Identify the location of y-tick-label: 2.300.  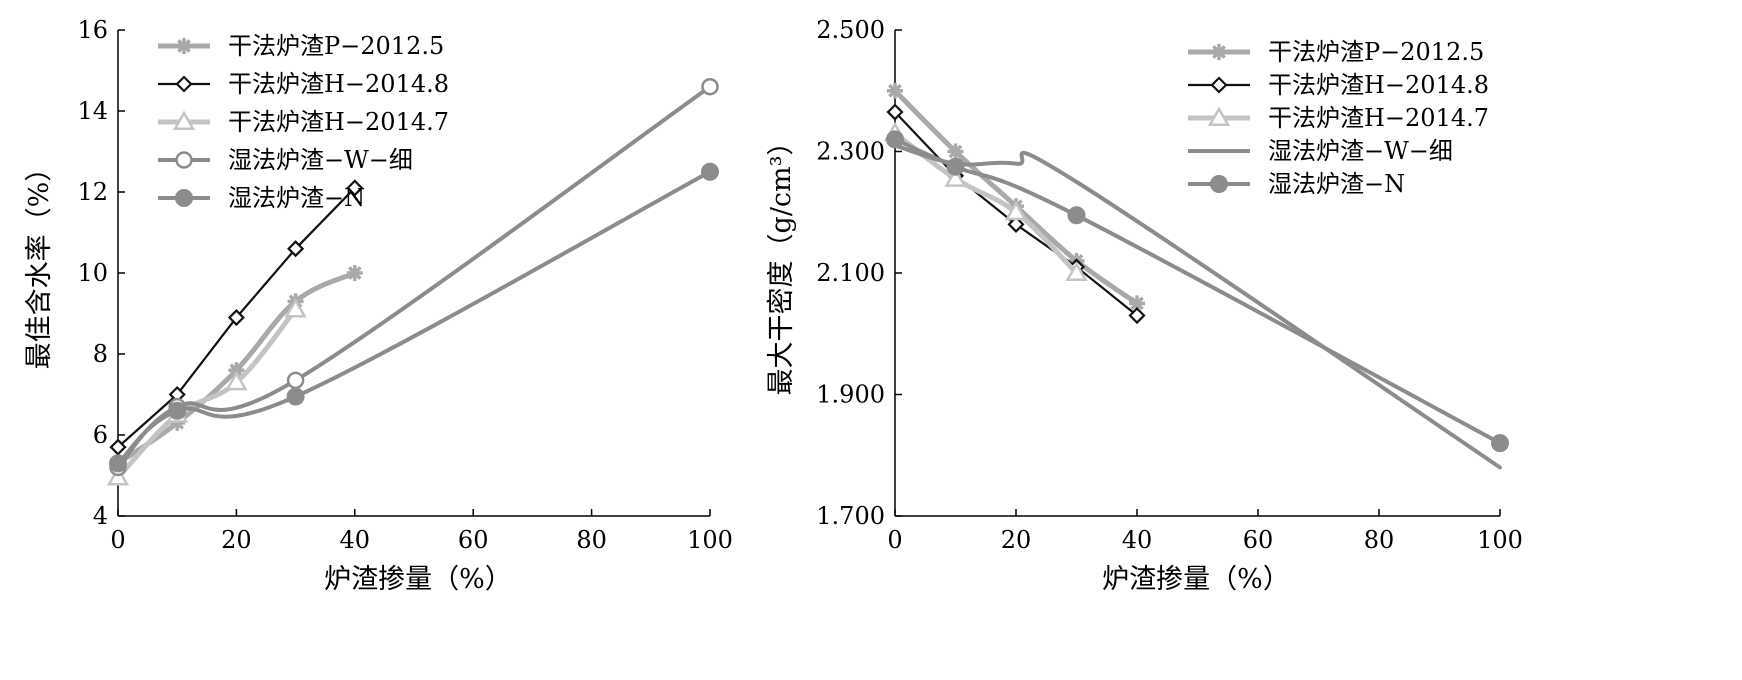
(850, 152).